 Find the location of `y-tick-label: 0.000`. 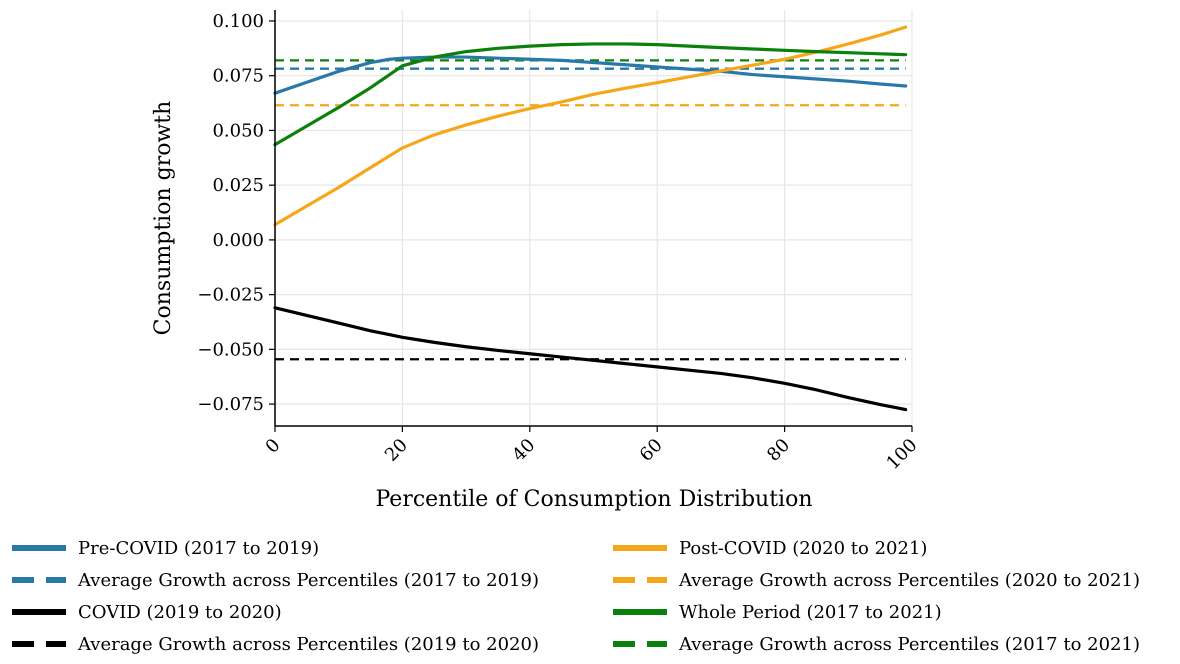

y-tick-label: 0.000 is located at coordinates (238, 240).